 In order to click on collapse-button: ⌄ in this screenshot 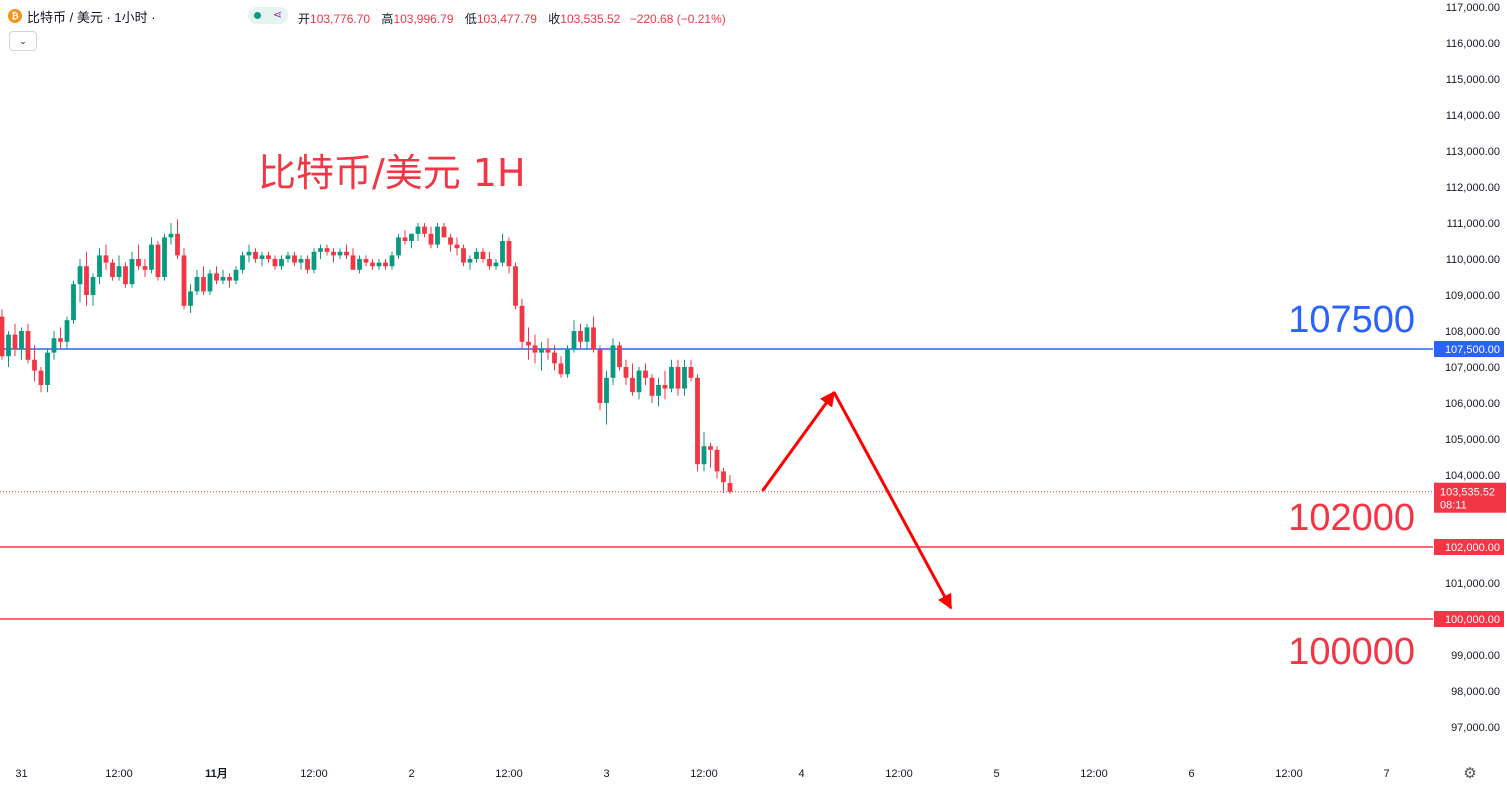, I will do `click(23, 41)`.